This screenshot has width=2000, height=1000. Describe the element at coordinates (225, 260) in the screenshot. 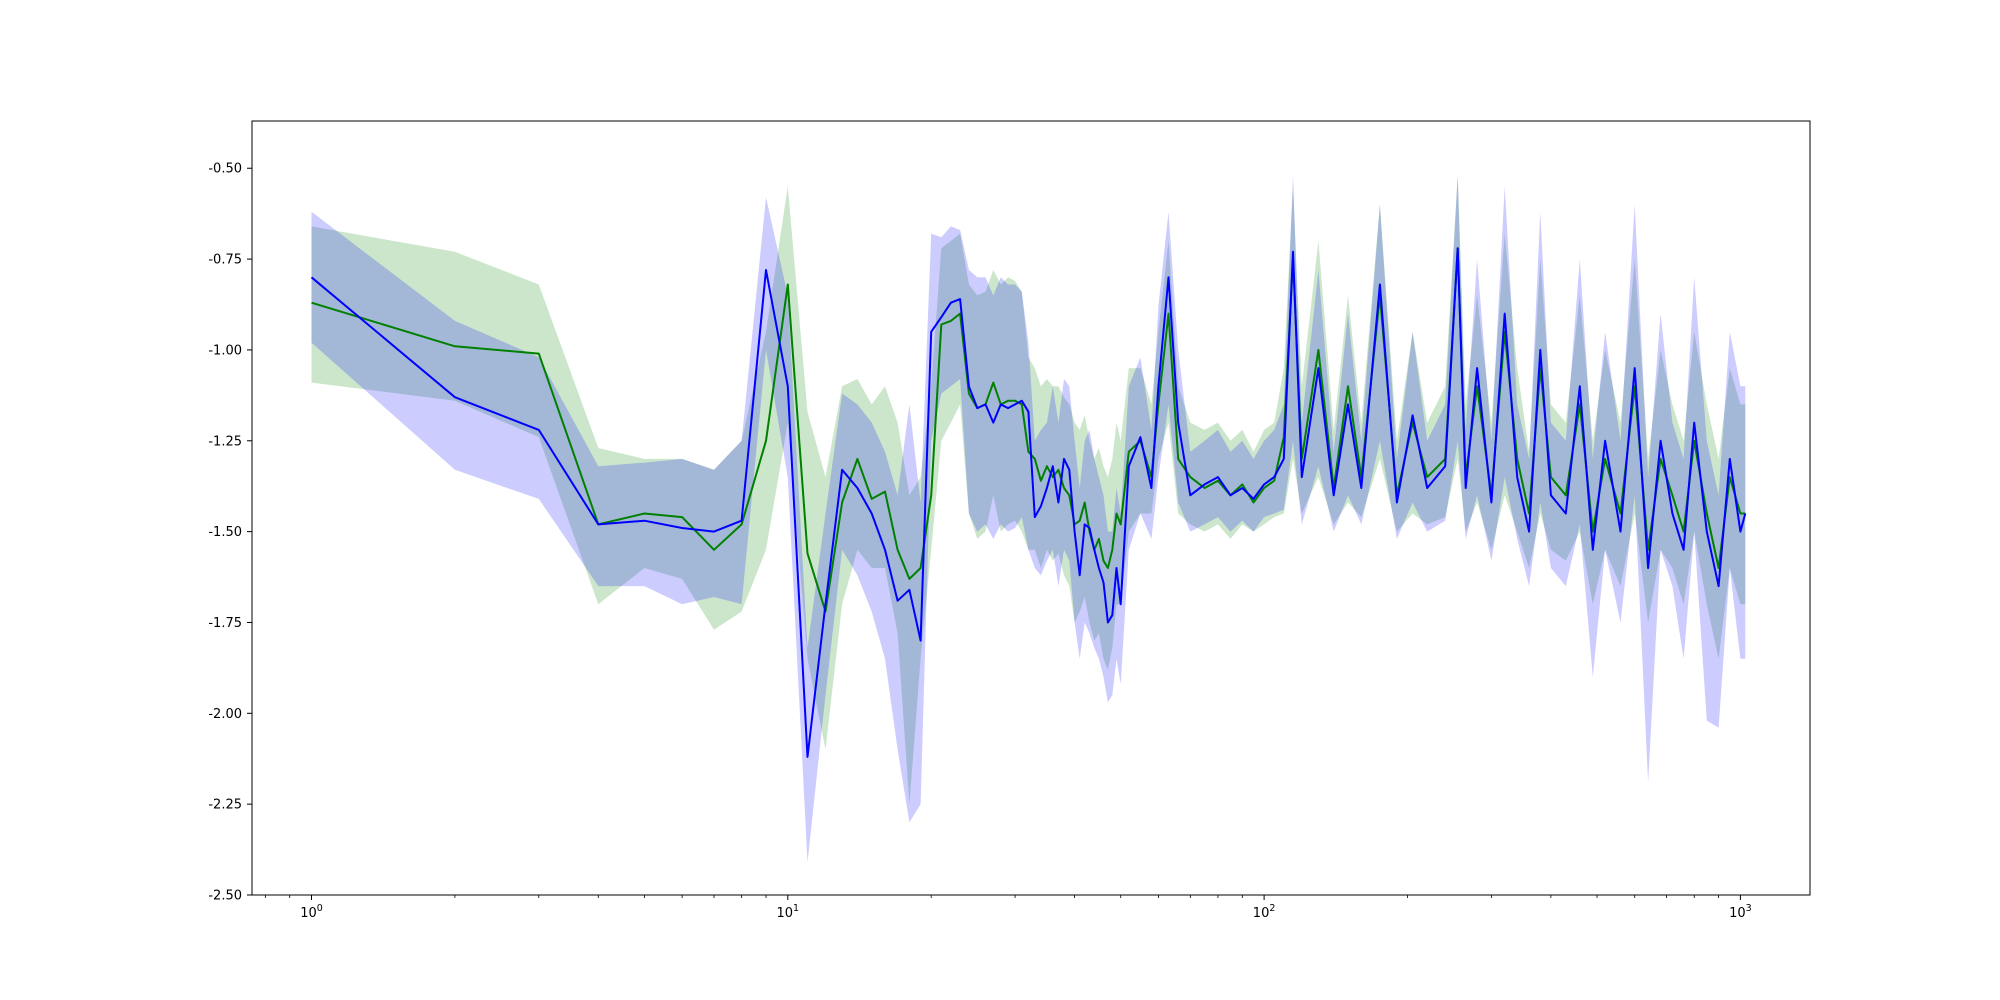

I see `y-tick-label: -0.75` at that location.